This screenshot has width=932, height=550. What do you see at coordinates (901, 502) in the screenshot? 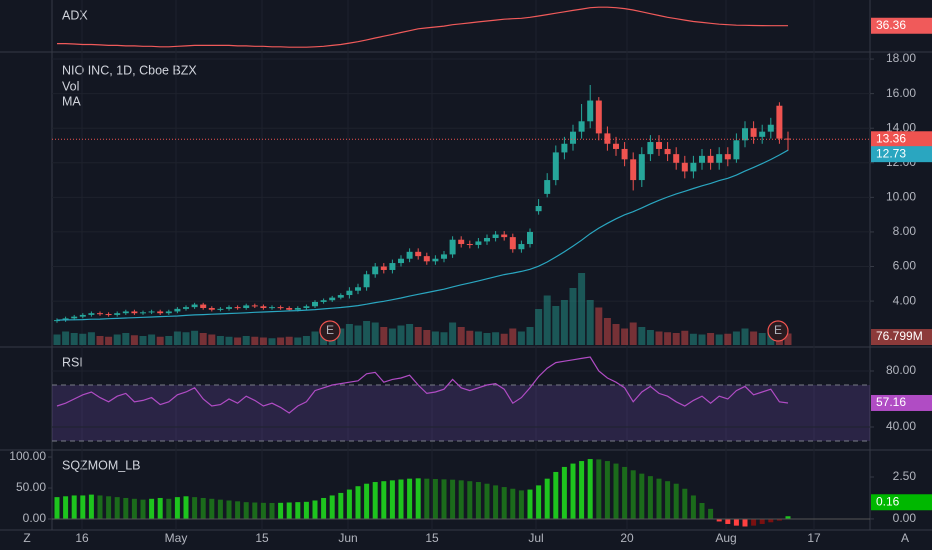
I see `price-label-box` at bounding box center [901, 502].